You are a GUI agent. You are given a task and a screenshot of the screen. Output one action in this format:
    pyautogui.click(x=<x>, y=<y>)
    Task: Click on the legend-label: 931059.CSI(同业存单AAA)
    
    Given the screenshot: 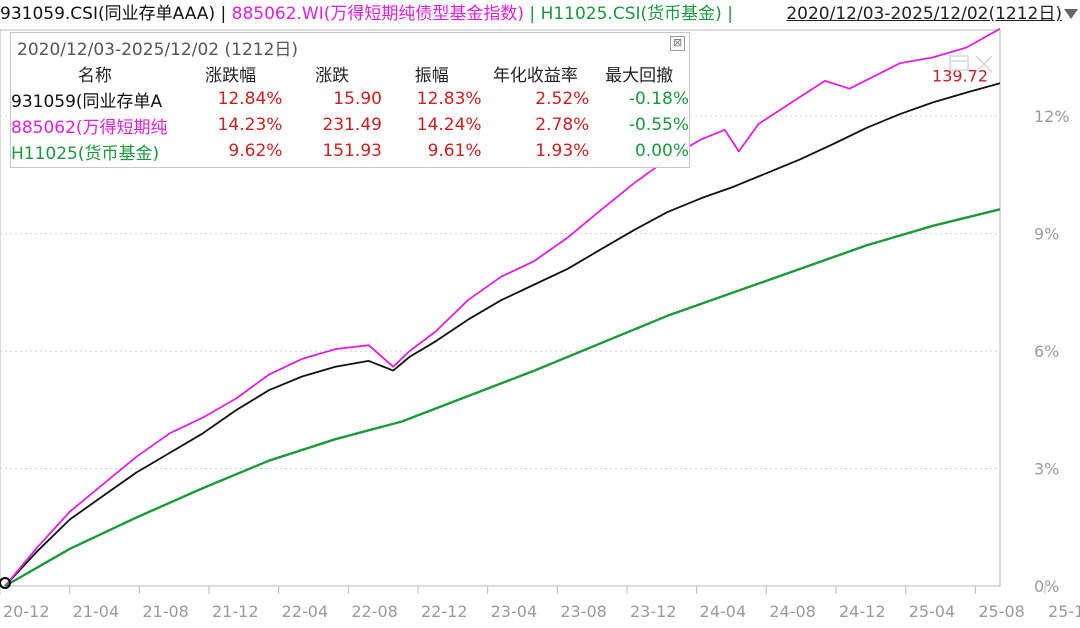 What is the action you would take?
    pyautogui.click(x=108, y=14)
    